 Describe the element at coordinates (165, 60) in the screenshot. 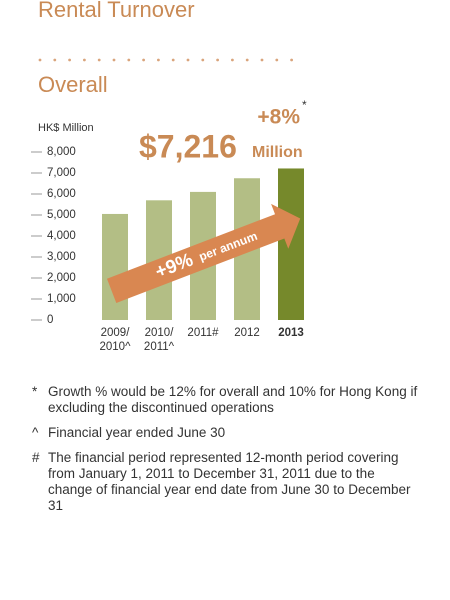

I see `divider` at that location.